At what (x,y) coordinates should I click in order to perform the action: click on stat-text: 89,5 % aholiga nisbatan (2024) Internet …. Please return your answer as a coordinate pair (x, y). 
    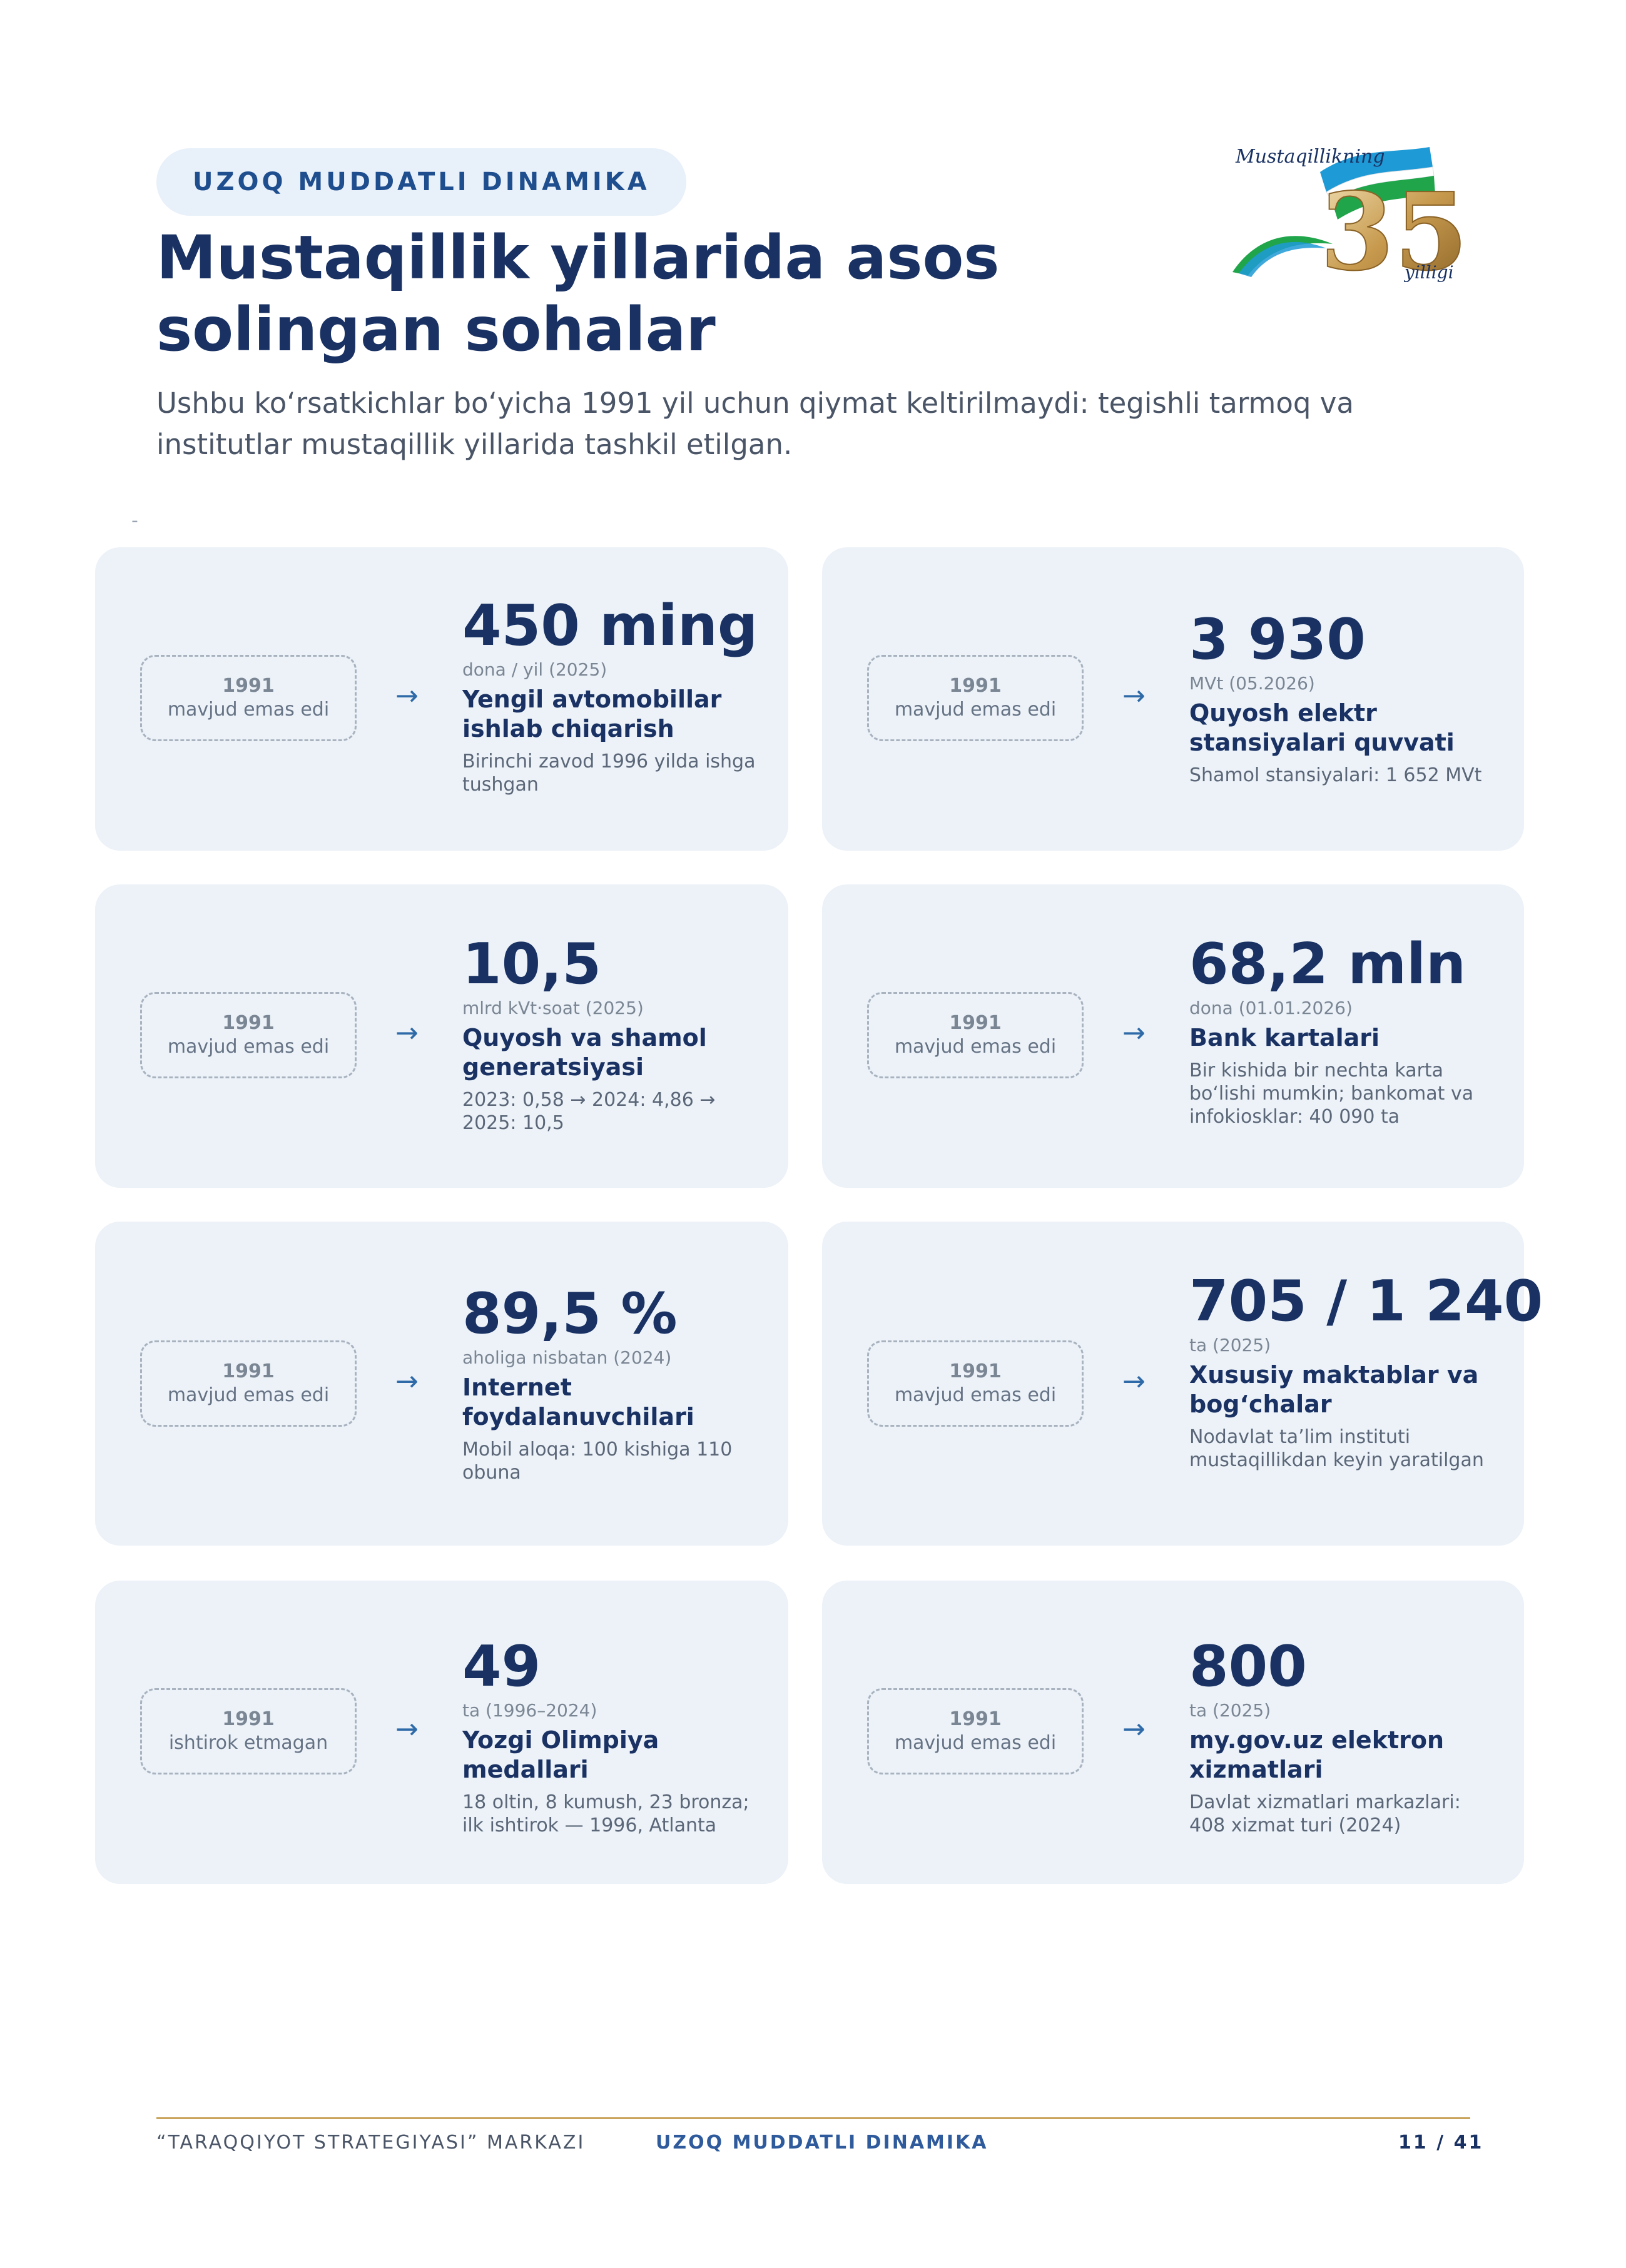
    Looking at the image, I should click on (612, 1384).